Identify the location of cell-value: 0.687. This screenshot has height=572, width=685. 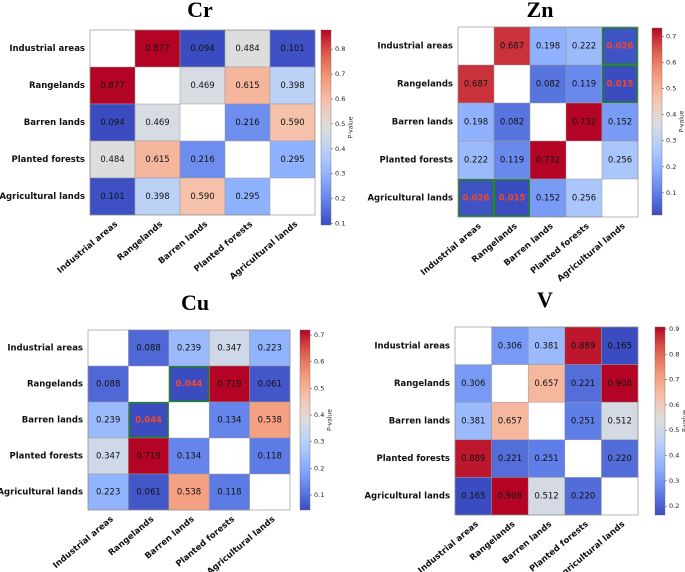
(512, 47).